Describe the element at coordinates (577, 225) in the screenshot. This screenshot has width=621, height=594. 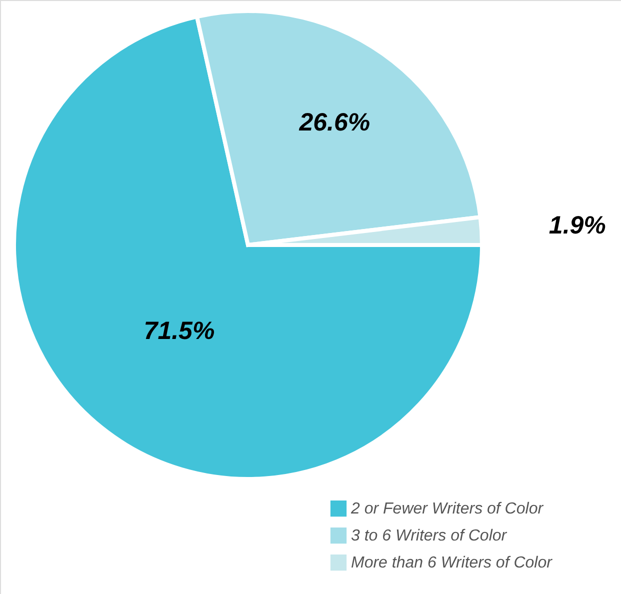
I see `data-label: 1.9%` at that location.